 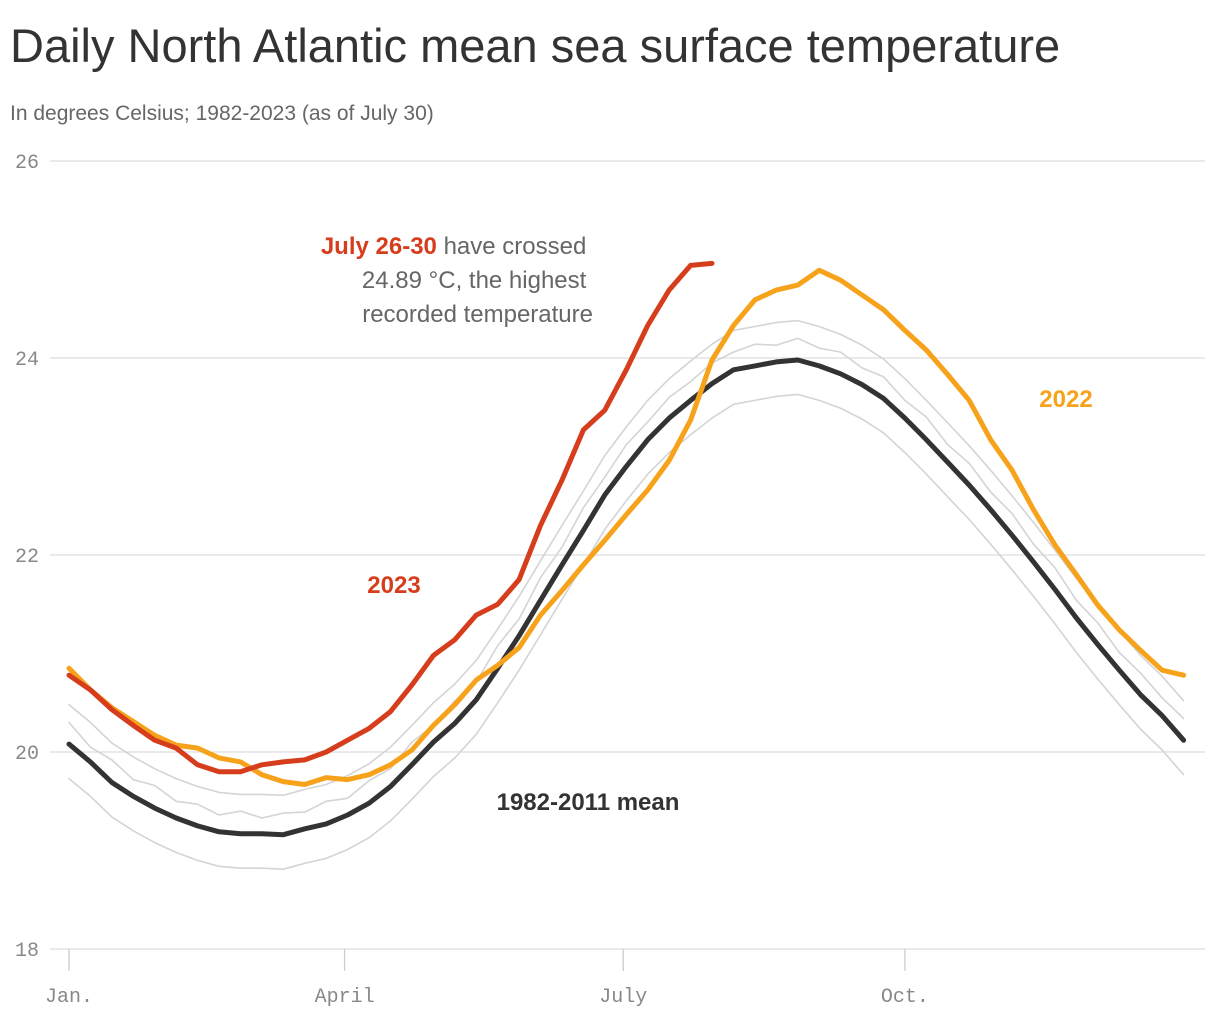 I want to click on annotation-line: recorded temperature, so click(x=477, y=314).